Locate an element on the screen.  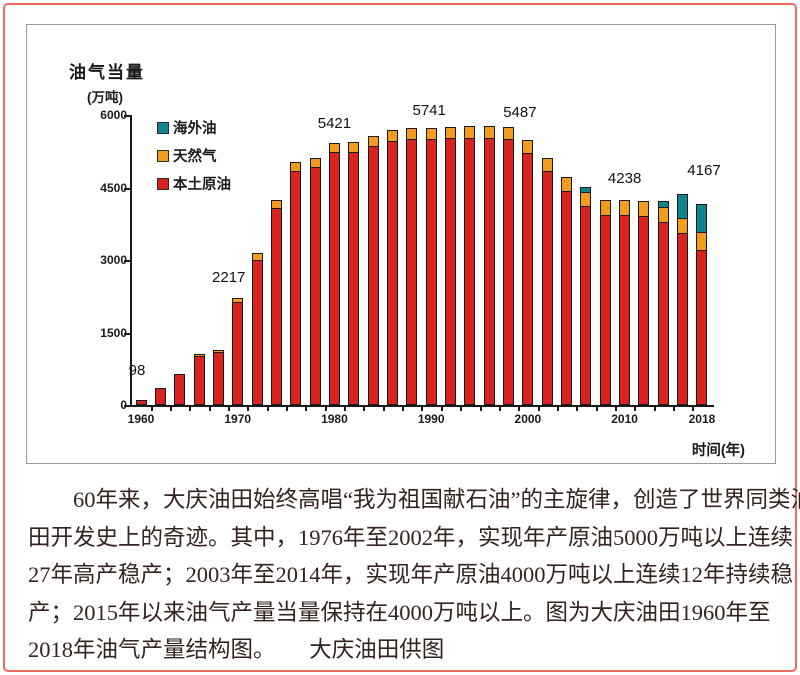
caption-line-1: 60年来，大庆油田始终高唱“我为祖国献石油”的主旋律，创造了世界同类油 is located at coordinates (436, 499).